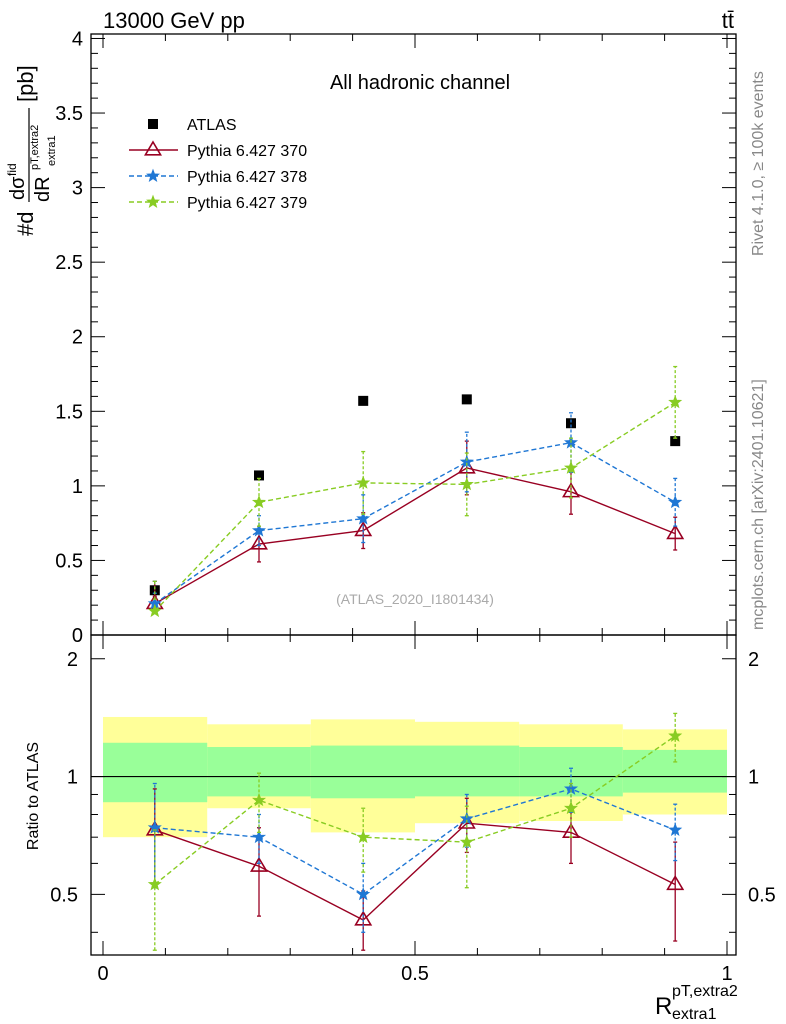 The width and height of the screenshot is (786, 1024). Describe the element at coordinates (25, 83) in the screenshot. I see `ylabel-unit: [pb]` at that location.